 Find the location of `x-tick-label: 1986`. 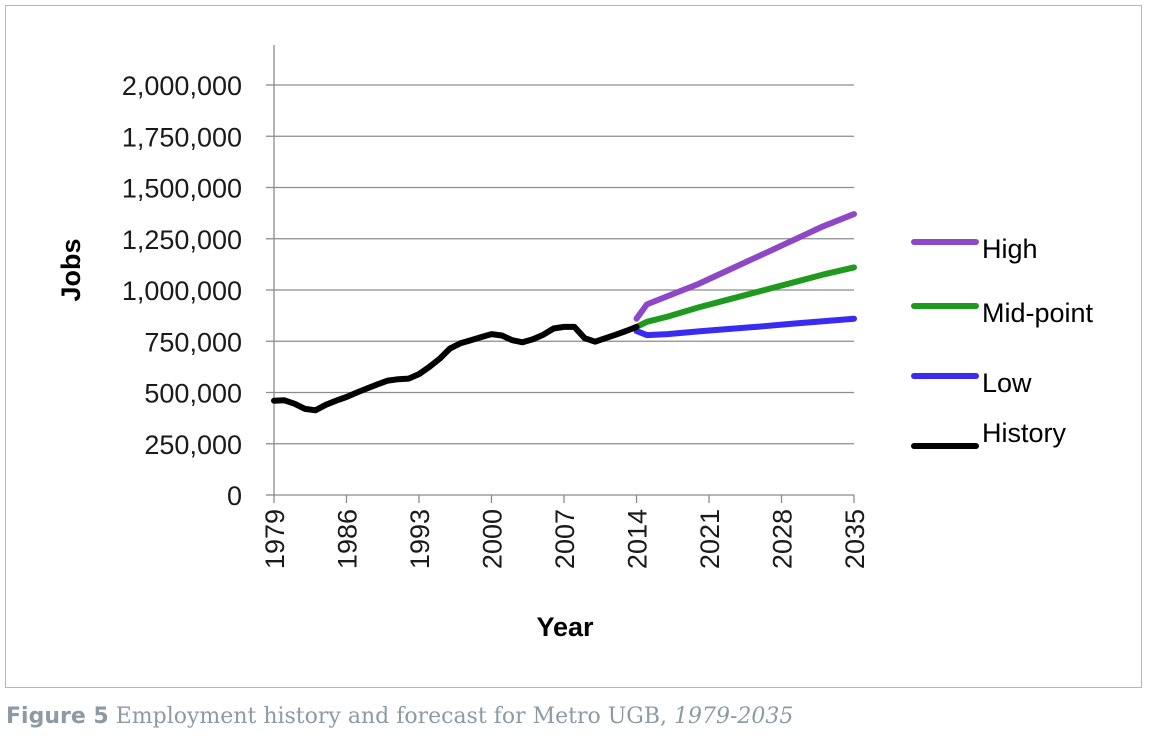

x-tick-label: 1986 is located at coordinates (348, 539).